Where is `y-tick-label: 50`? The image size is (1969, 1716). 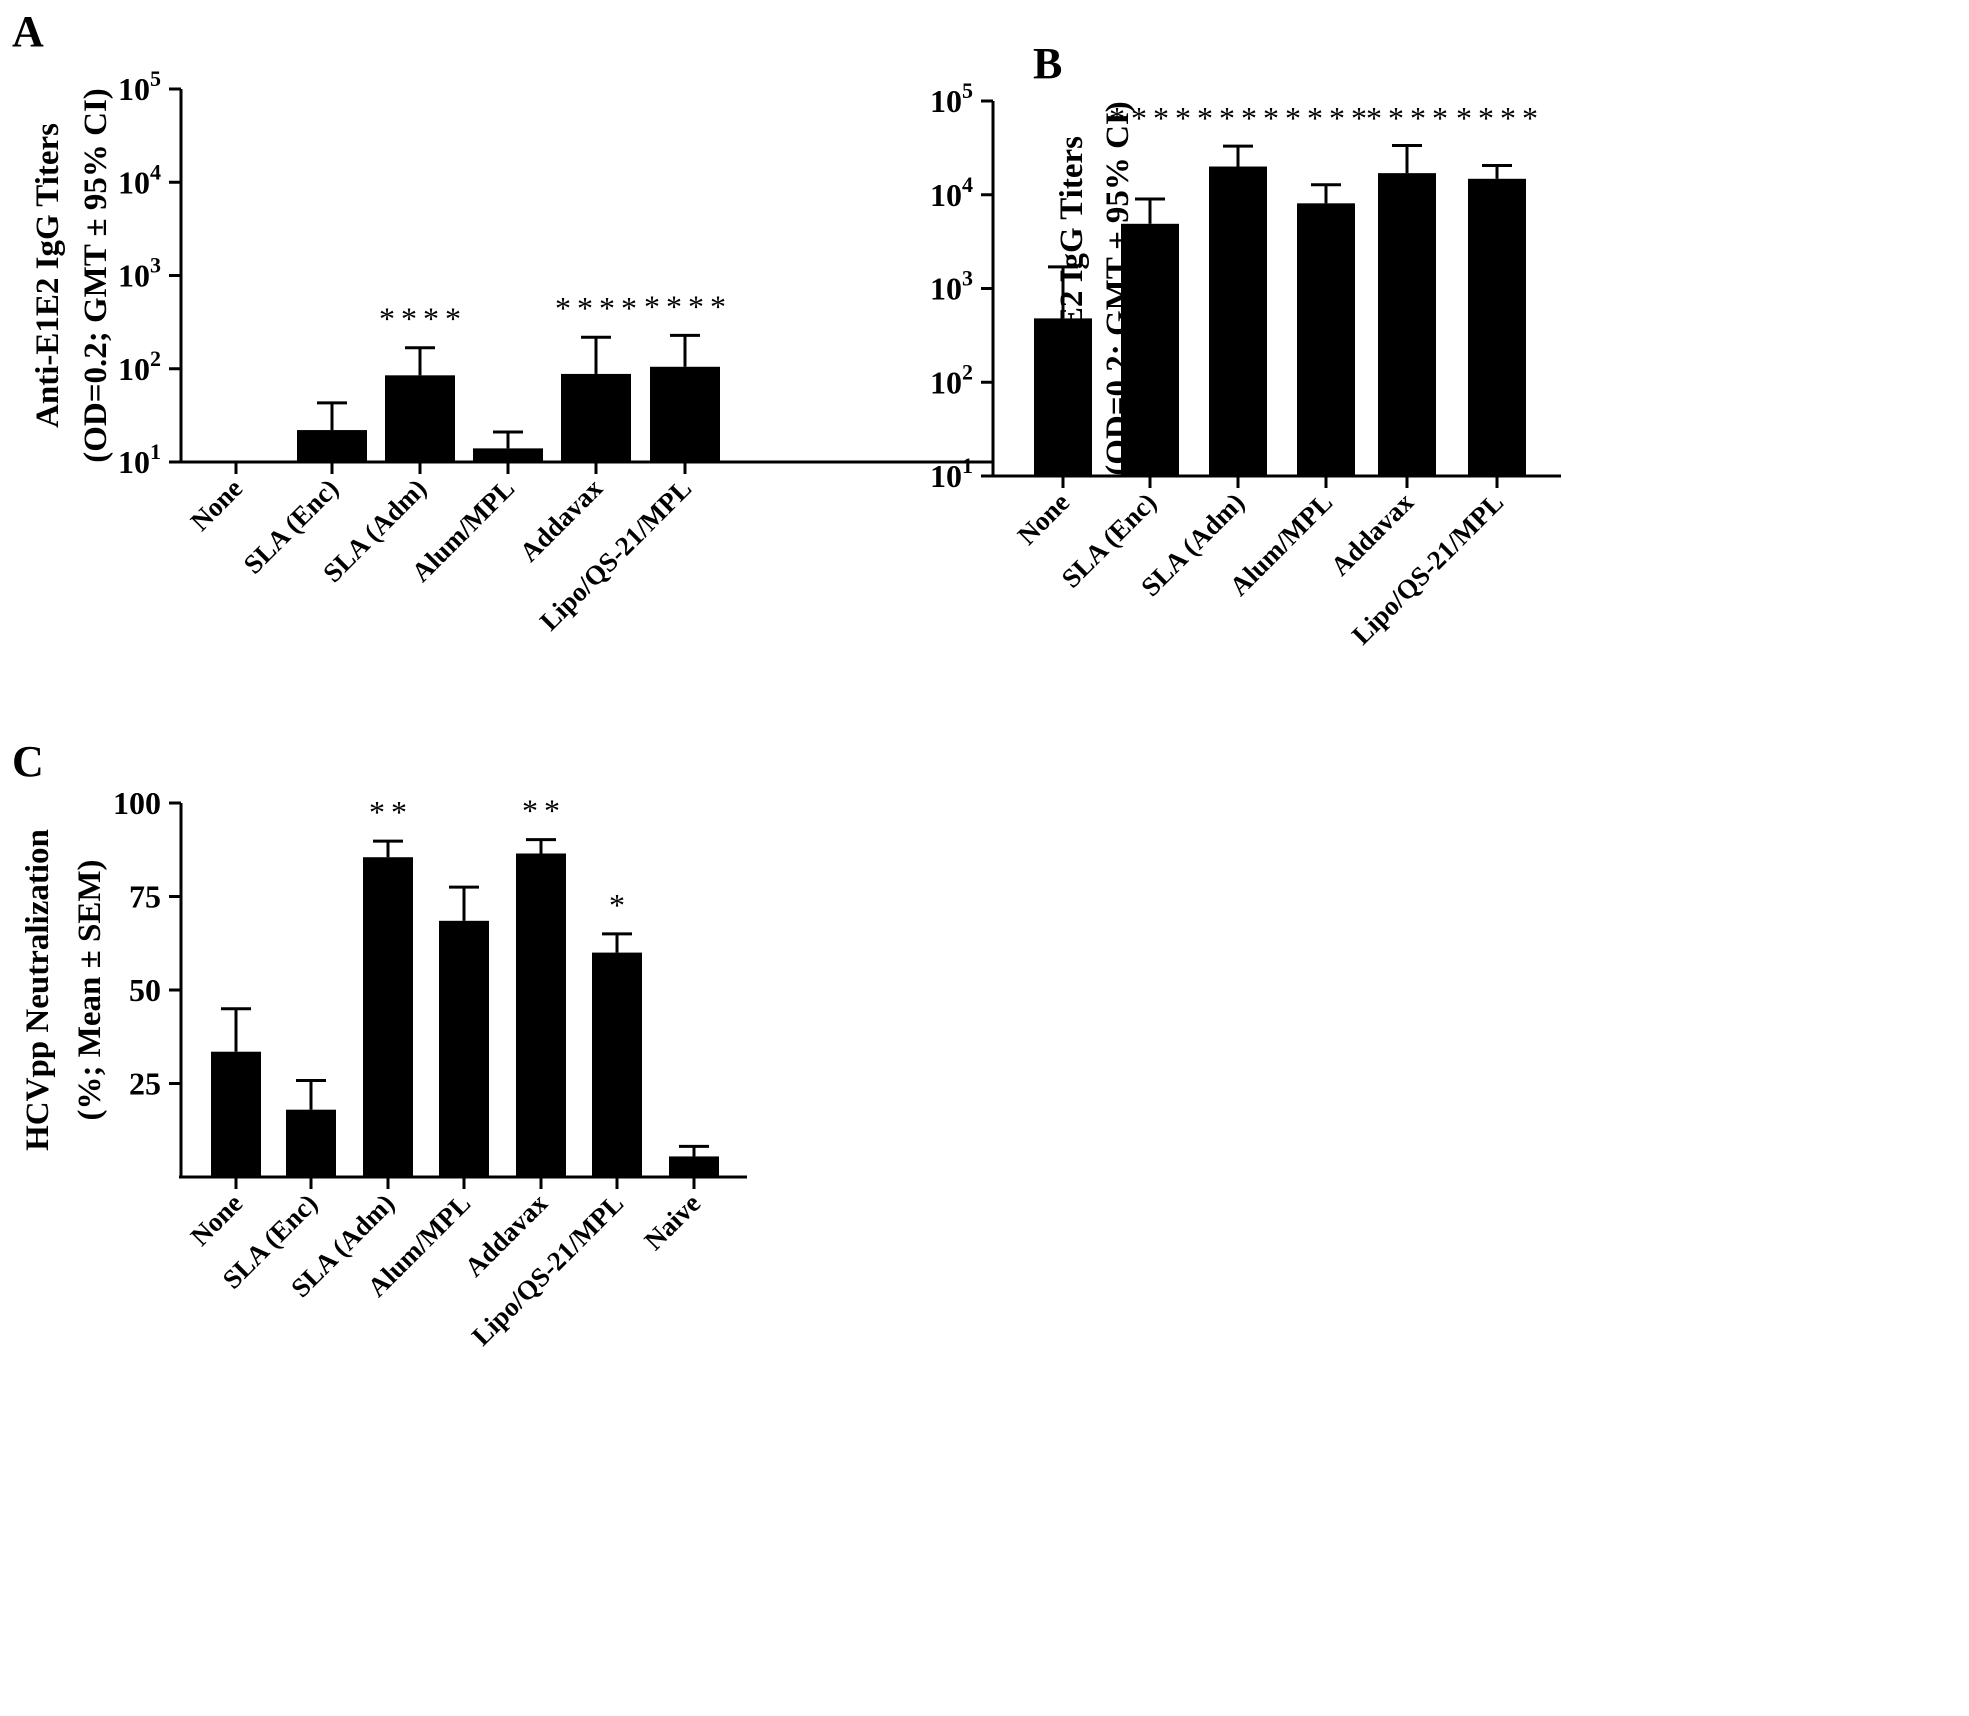 y-tick-label: 50 is located at coordinates (145, 990).